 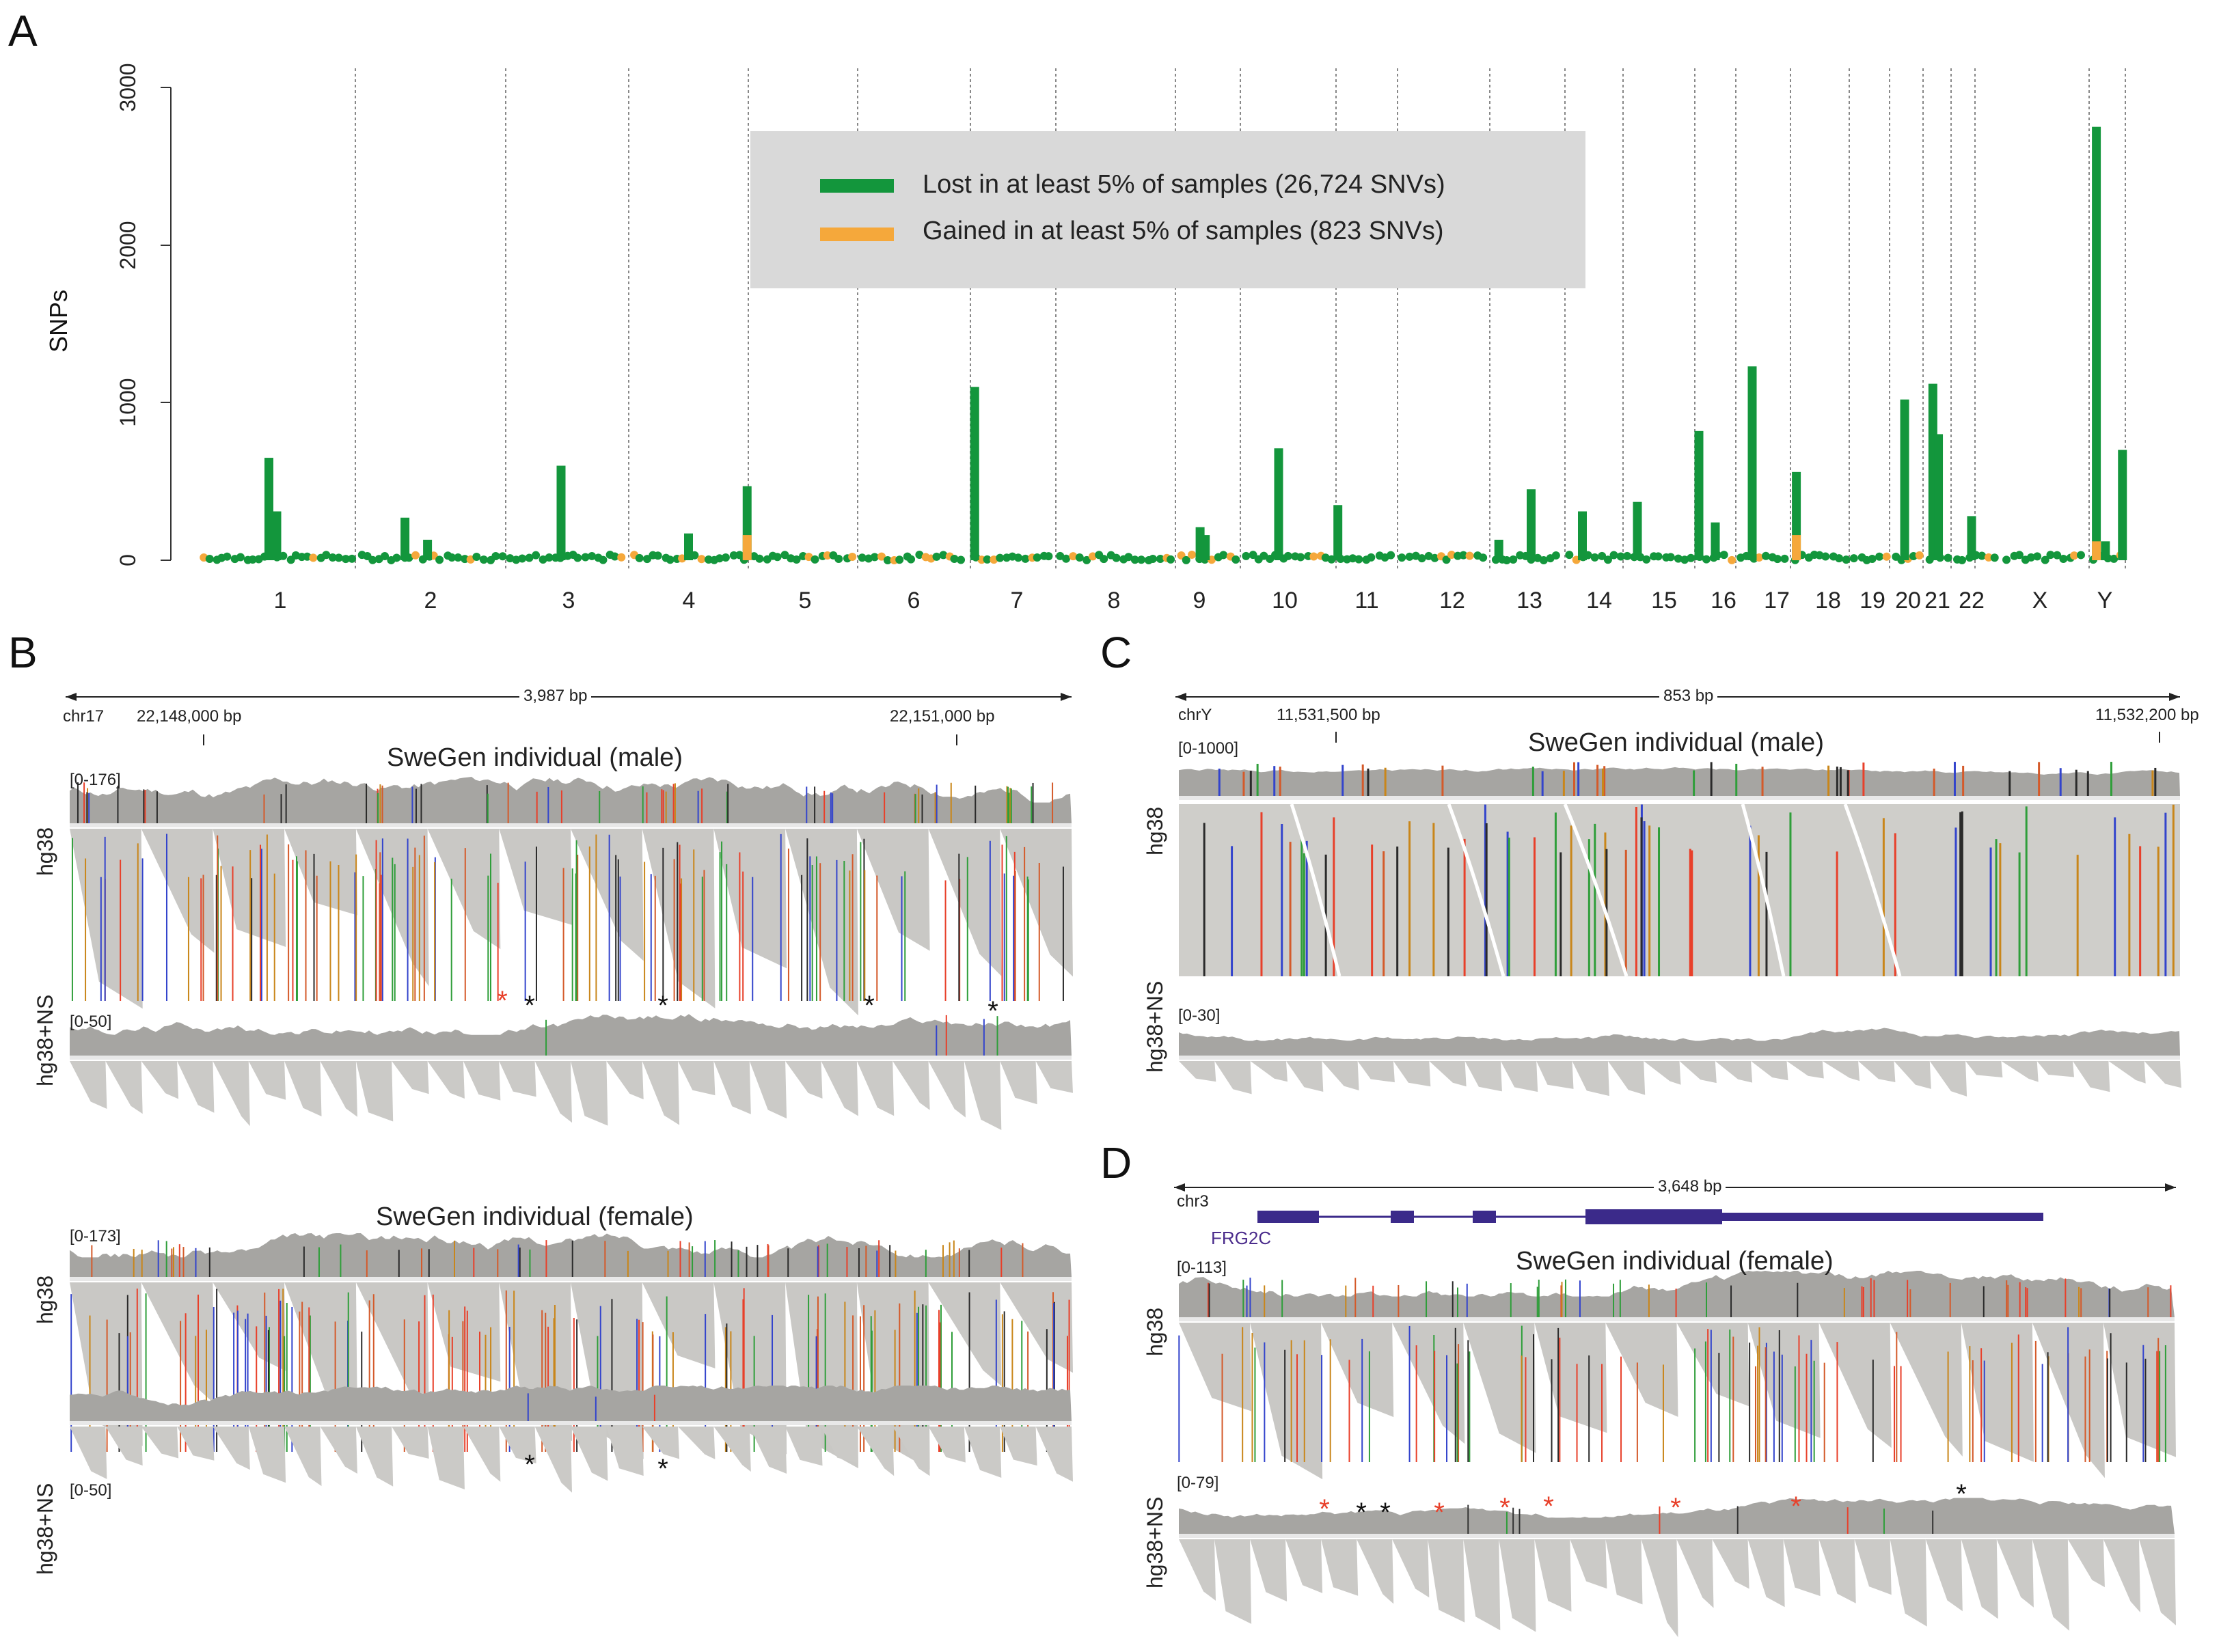 What do you see at coordinates (857, 235) in the screenshot?
I see `legend-swatch-gained` at bounding box center [857, 235].